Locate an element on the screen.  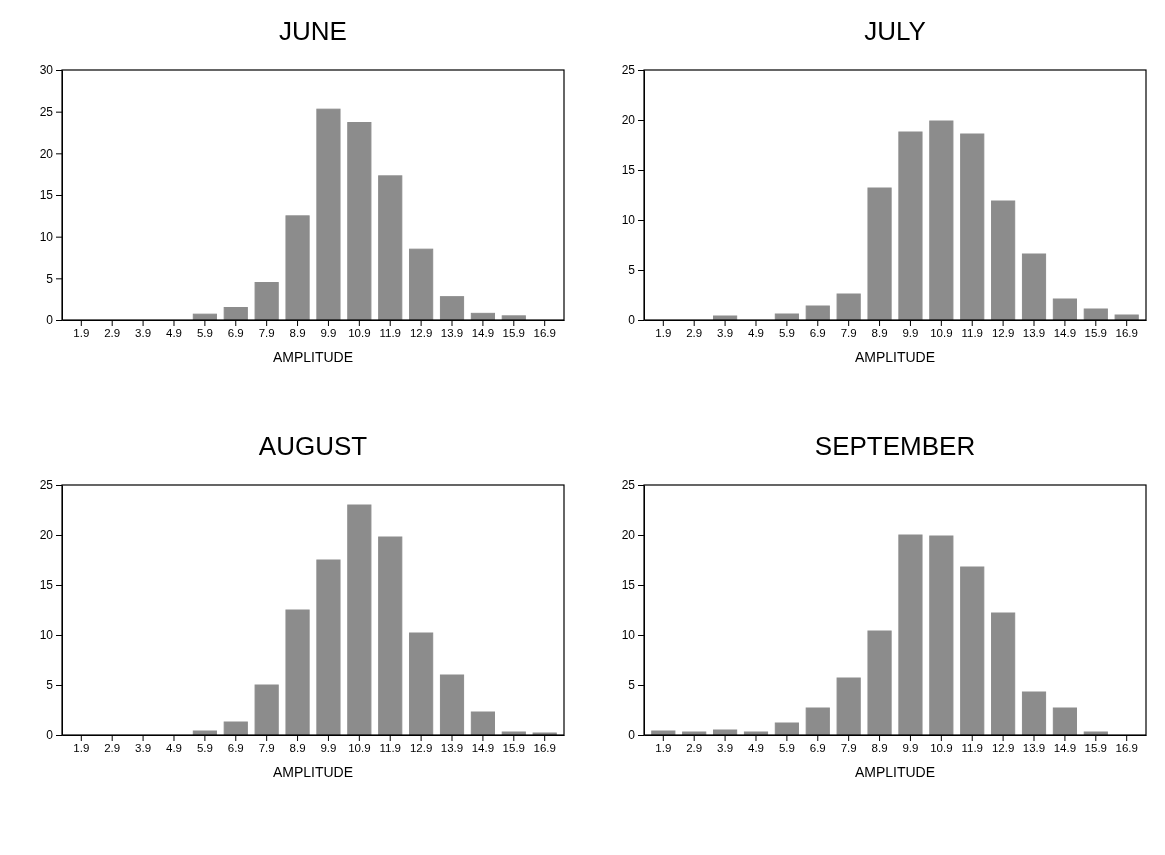
chart-title: JUNE is located at coordinates (313, 31).